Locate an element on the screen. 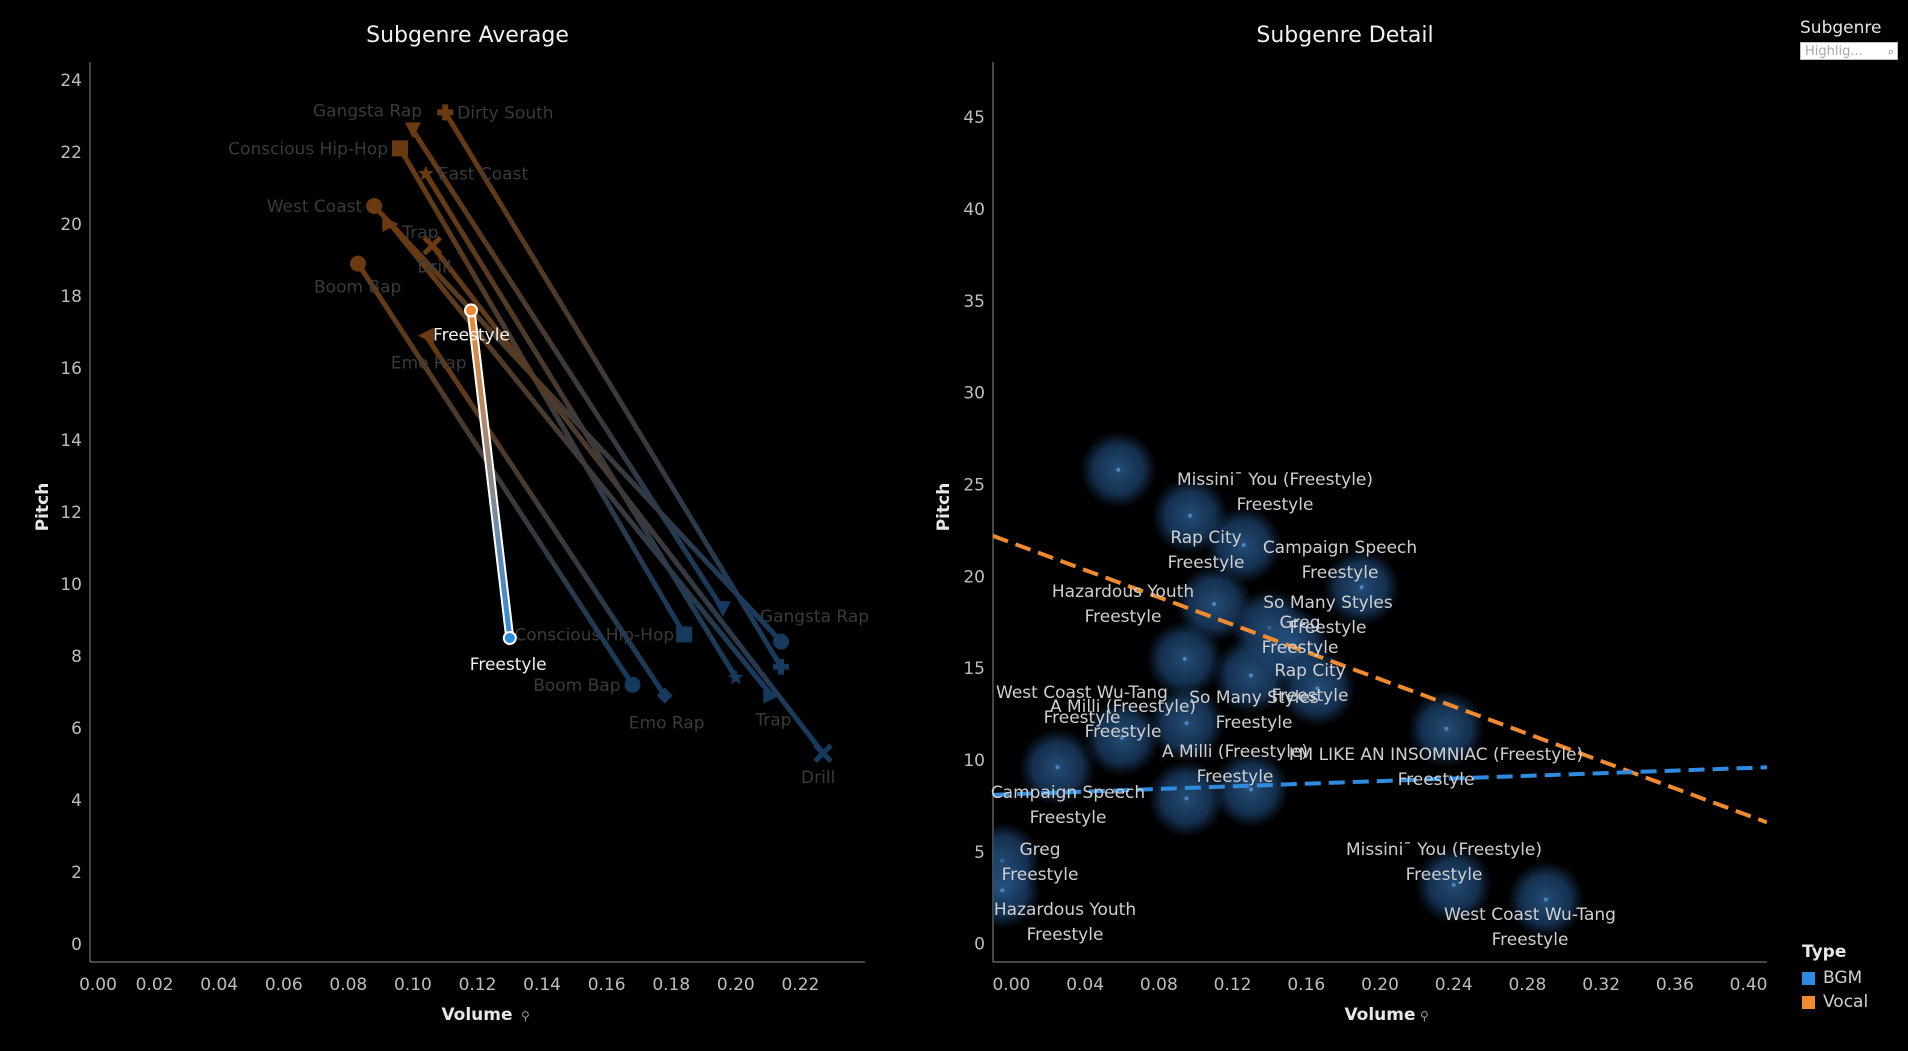  detail-label: West Coast Wu-Tang Freestyle is located at coordinates (1082, 705).